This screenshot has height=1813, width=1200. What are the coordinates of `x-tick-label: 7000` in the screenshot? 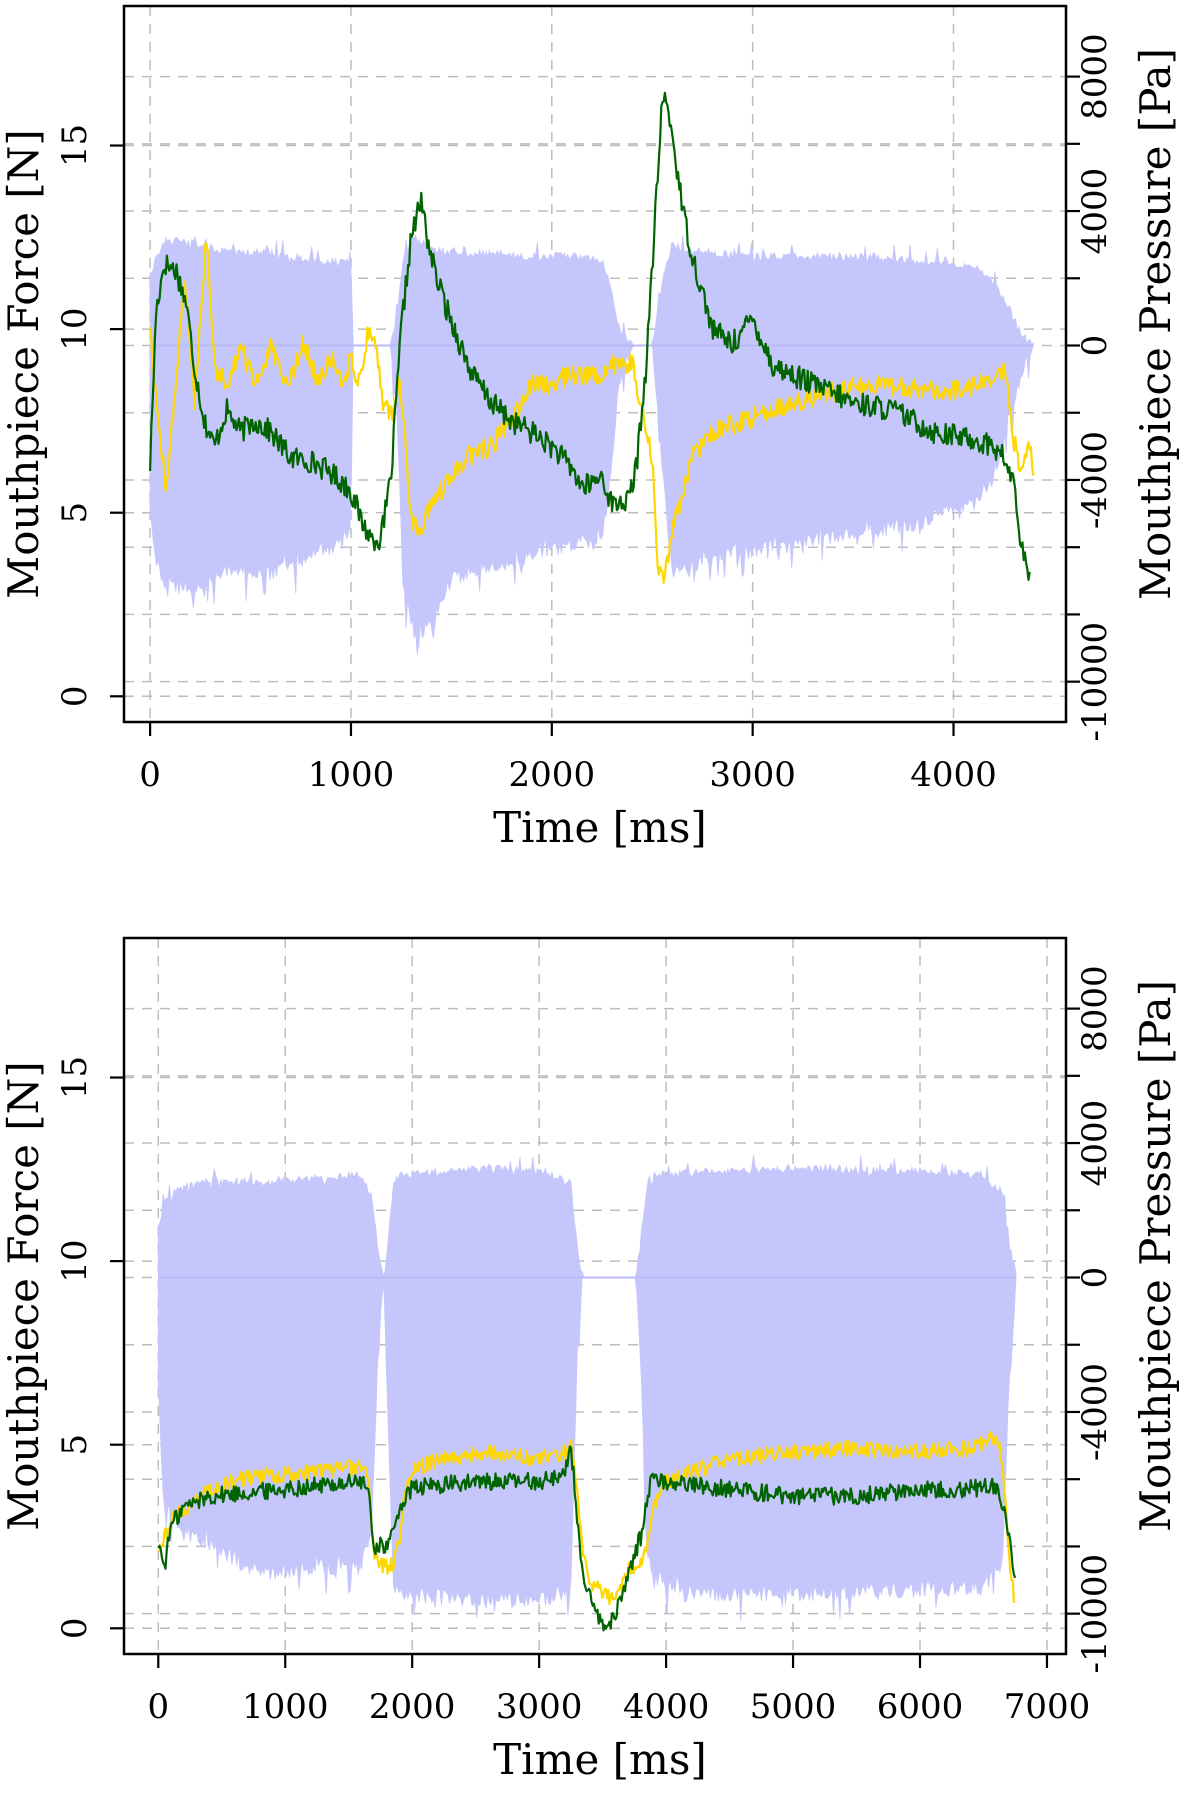 It's located at (1047, 1707).